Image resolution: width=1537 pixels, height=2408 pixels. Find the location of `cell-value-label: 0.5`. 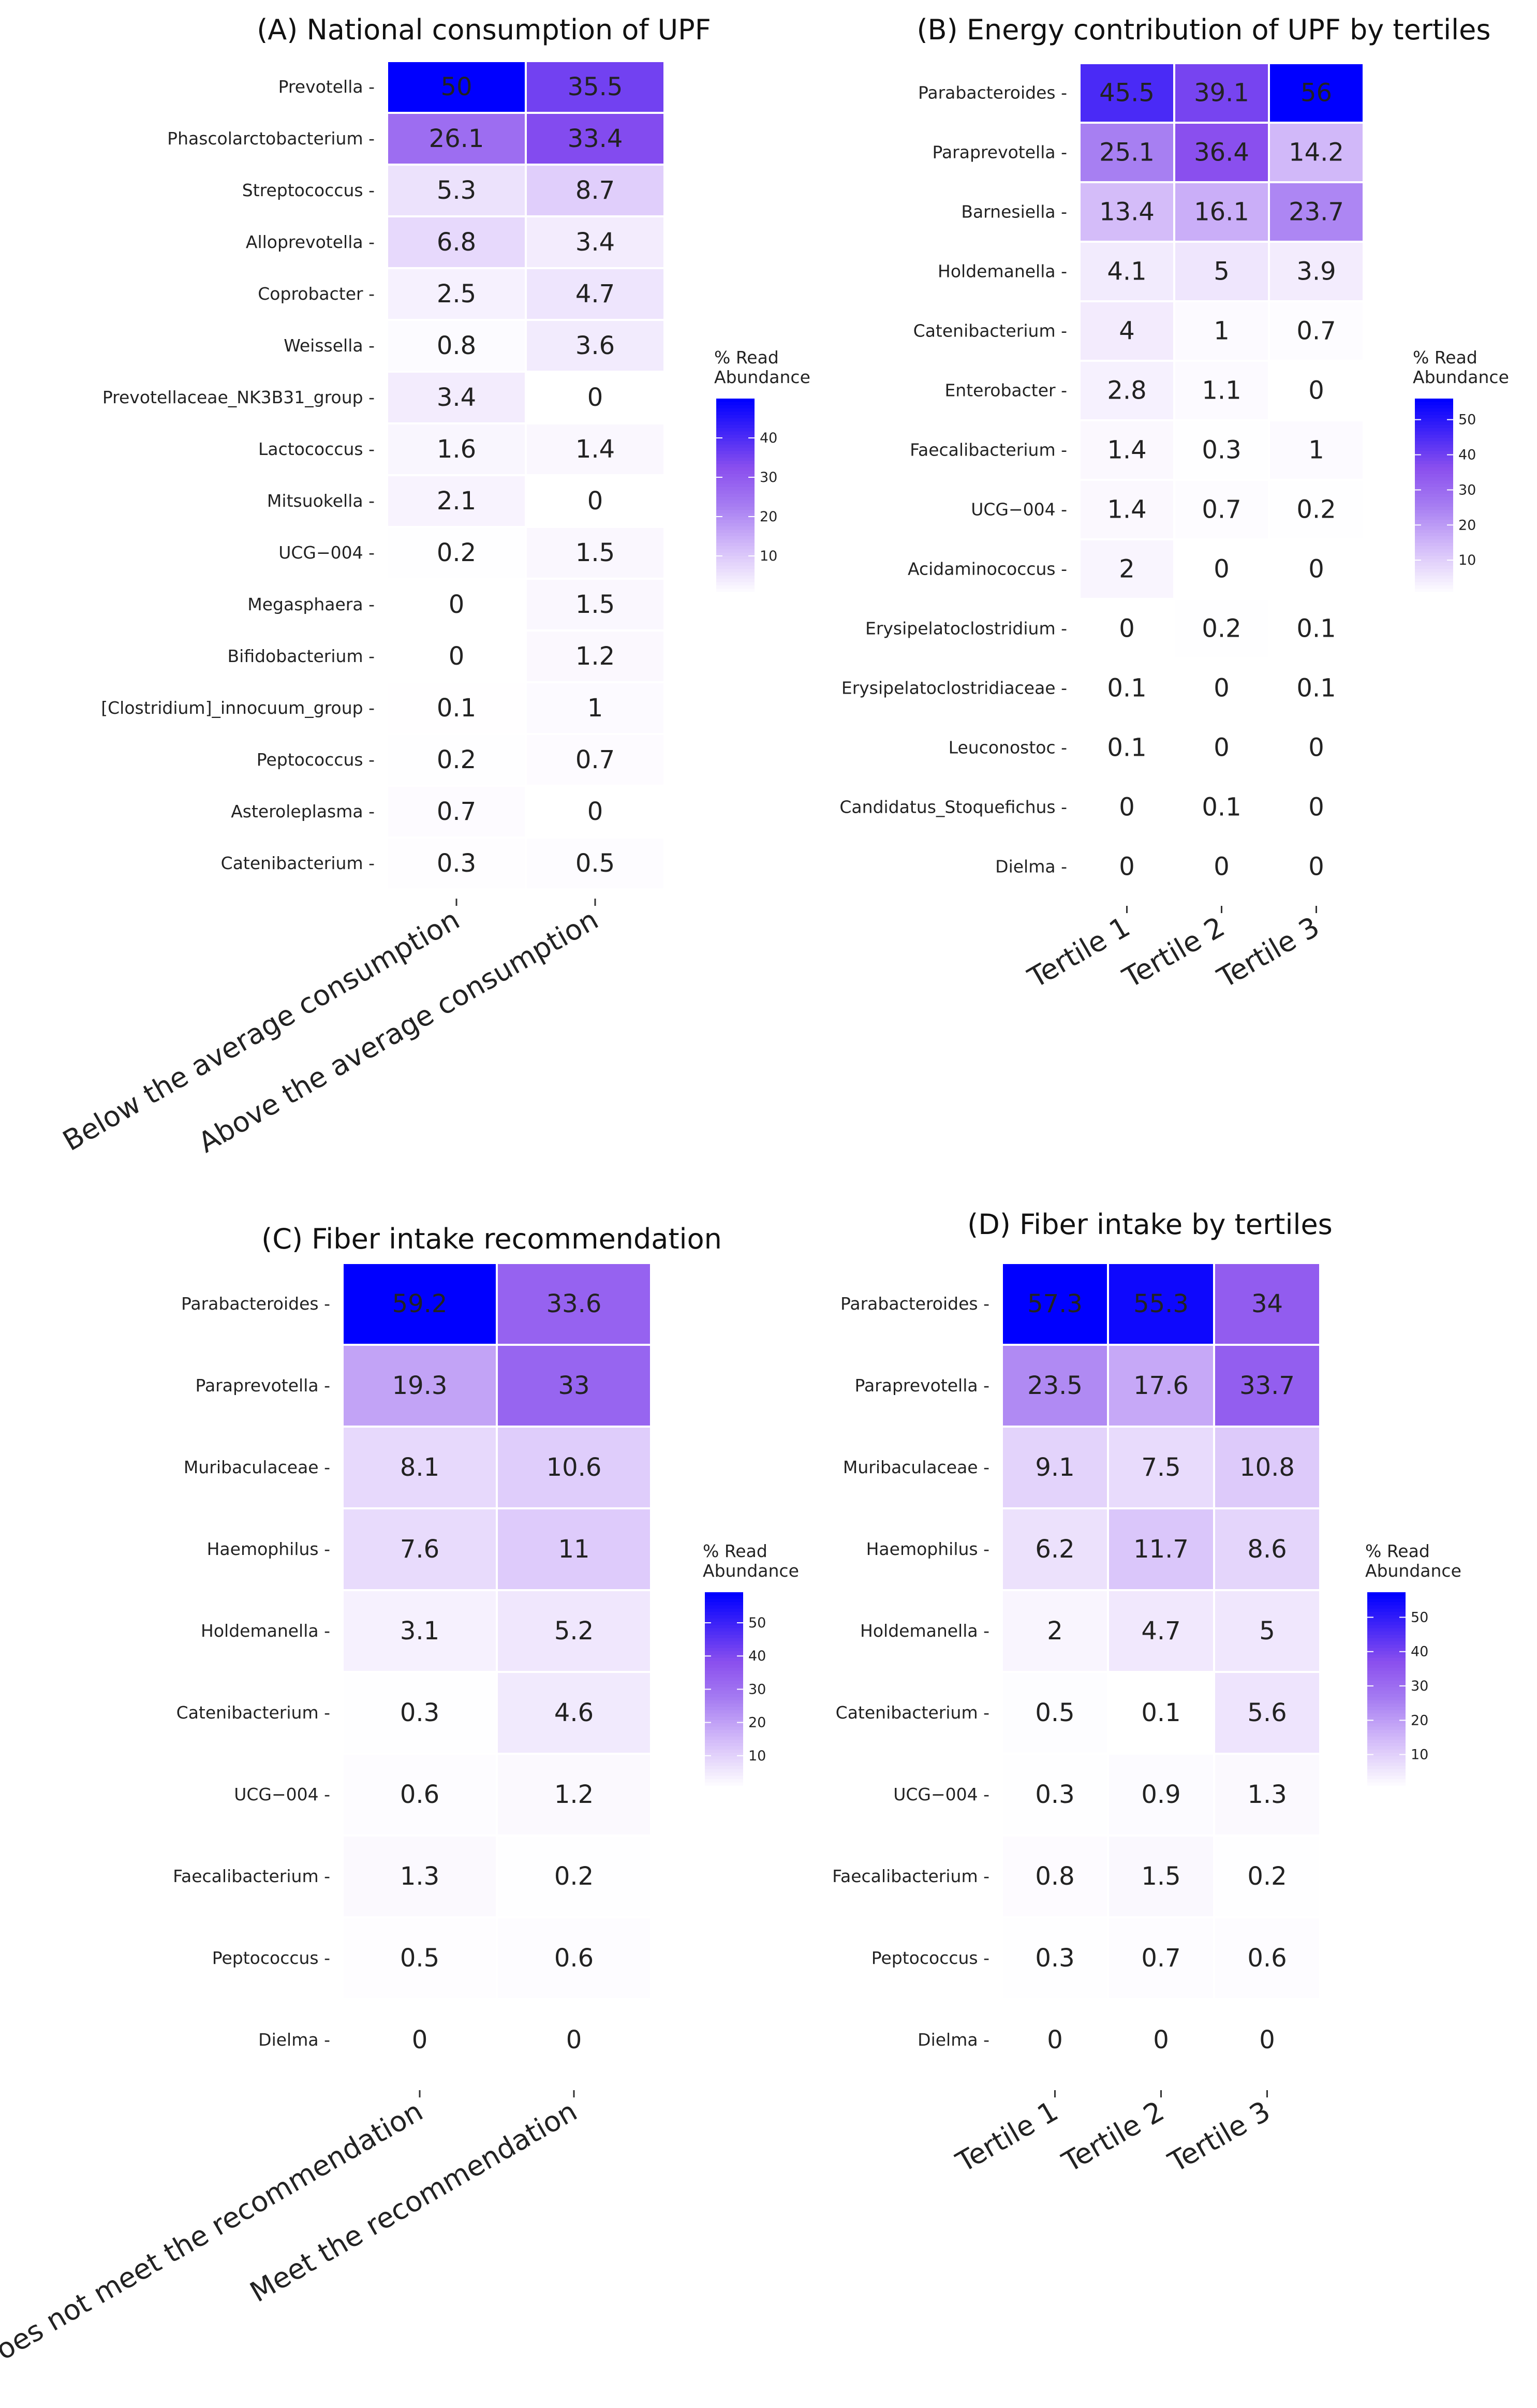

cell-value-label: 0.5 is located at coordinates (595, 863).